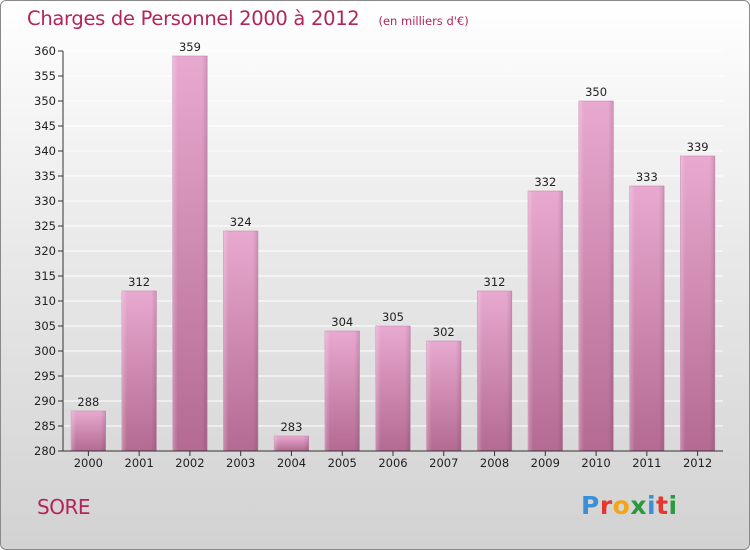 The height and width of the screenshot is (550, 750). What do you see at coordinates (291, 463) in the screenshot?
I see `x-tick-label: 2004` at bounding box center [291, 463].